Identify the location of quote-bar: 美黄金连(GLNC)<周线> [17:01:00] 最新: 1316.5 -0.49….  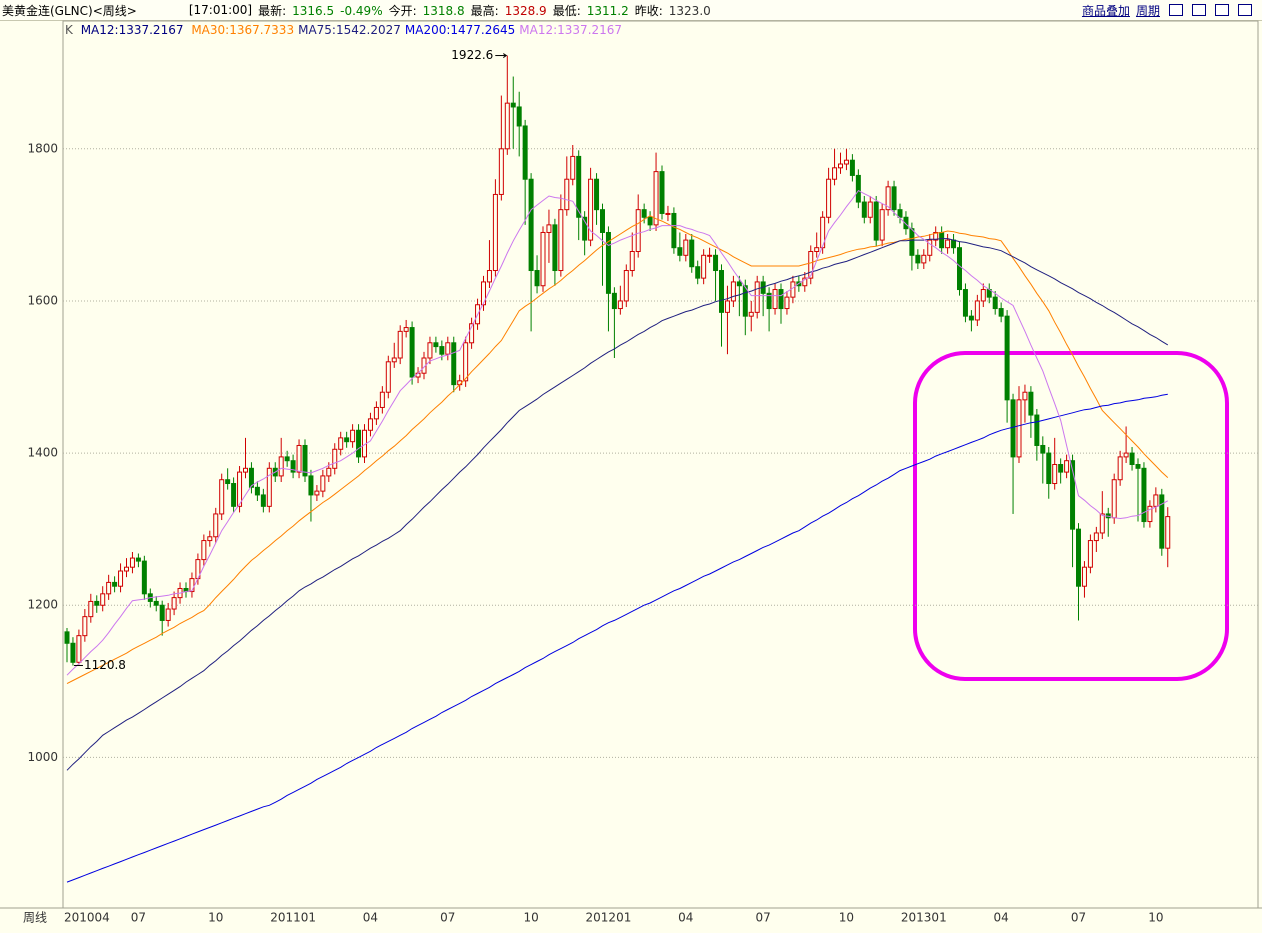
(631, 10).